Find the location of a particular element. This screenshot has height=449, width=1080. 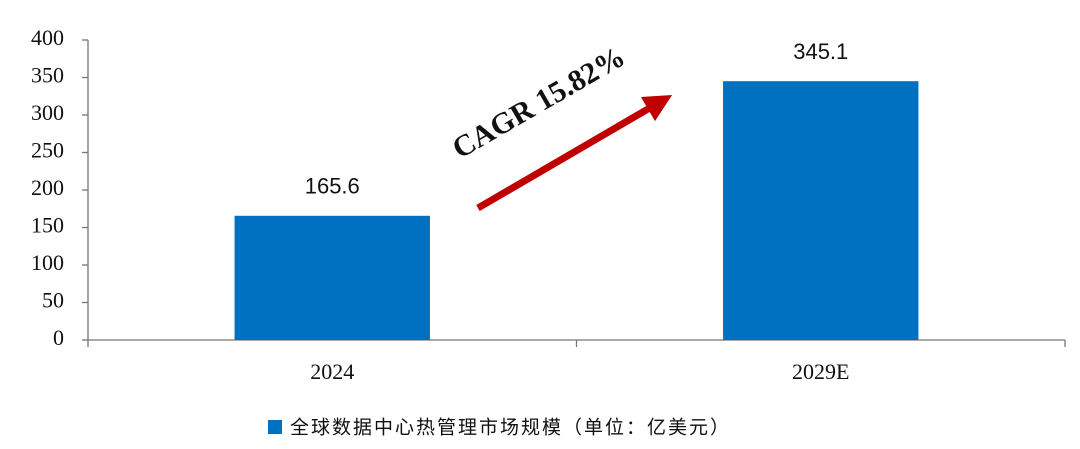

data-label: 345.1 is located at coordinates (820, 51).